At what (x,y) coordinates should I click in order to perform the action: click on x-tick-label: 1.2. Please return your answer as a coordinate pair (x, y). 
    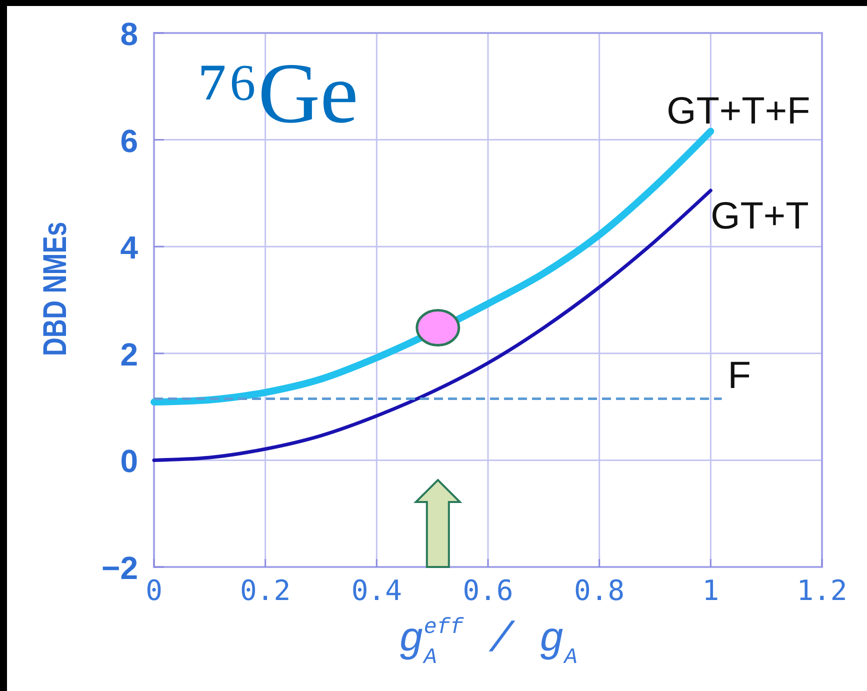
    Looking at the image, I should click on (822, 590).